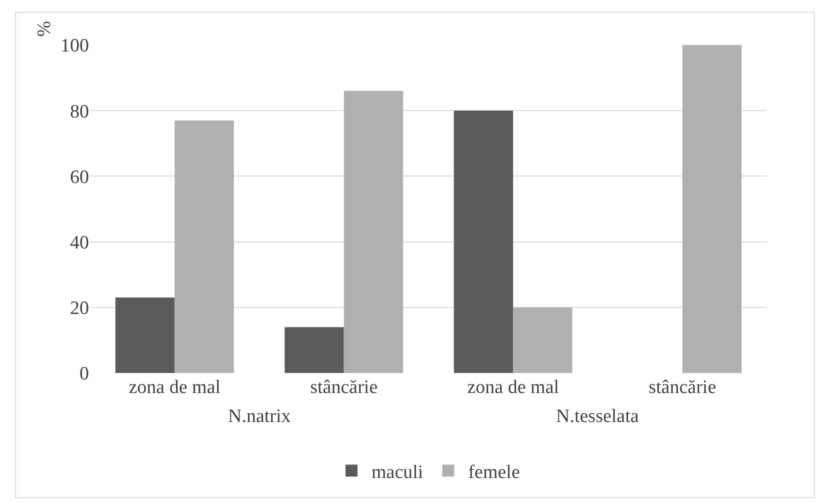  I want to click on legend-label: maculi, so click(398, 472).